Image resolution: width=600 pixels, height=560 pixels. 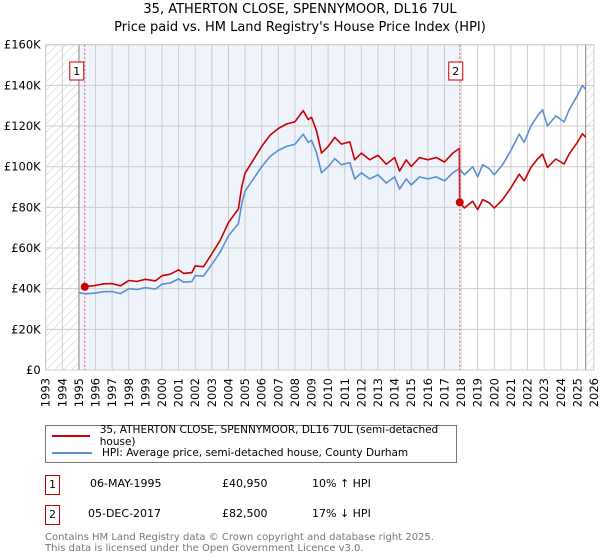 I want to click on x-tick-label: 2011, so click(x=345, y=392).